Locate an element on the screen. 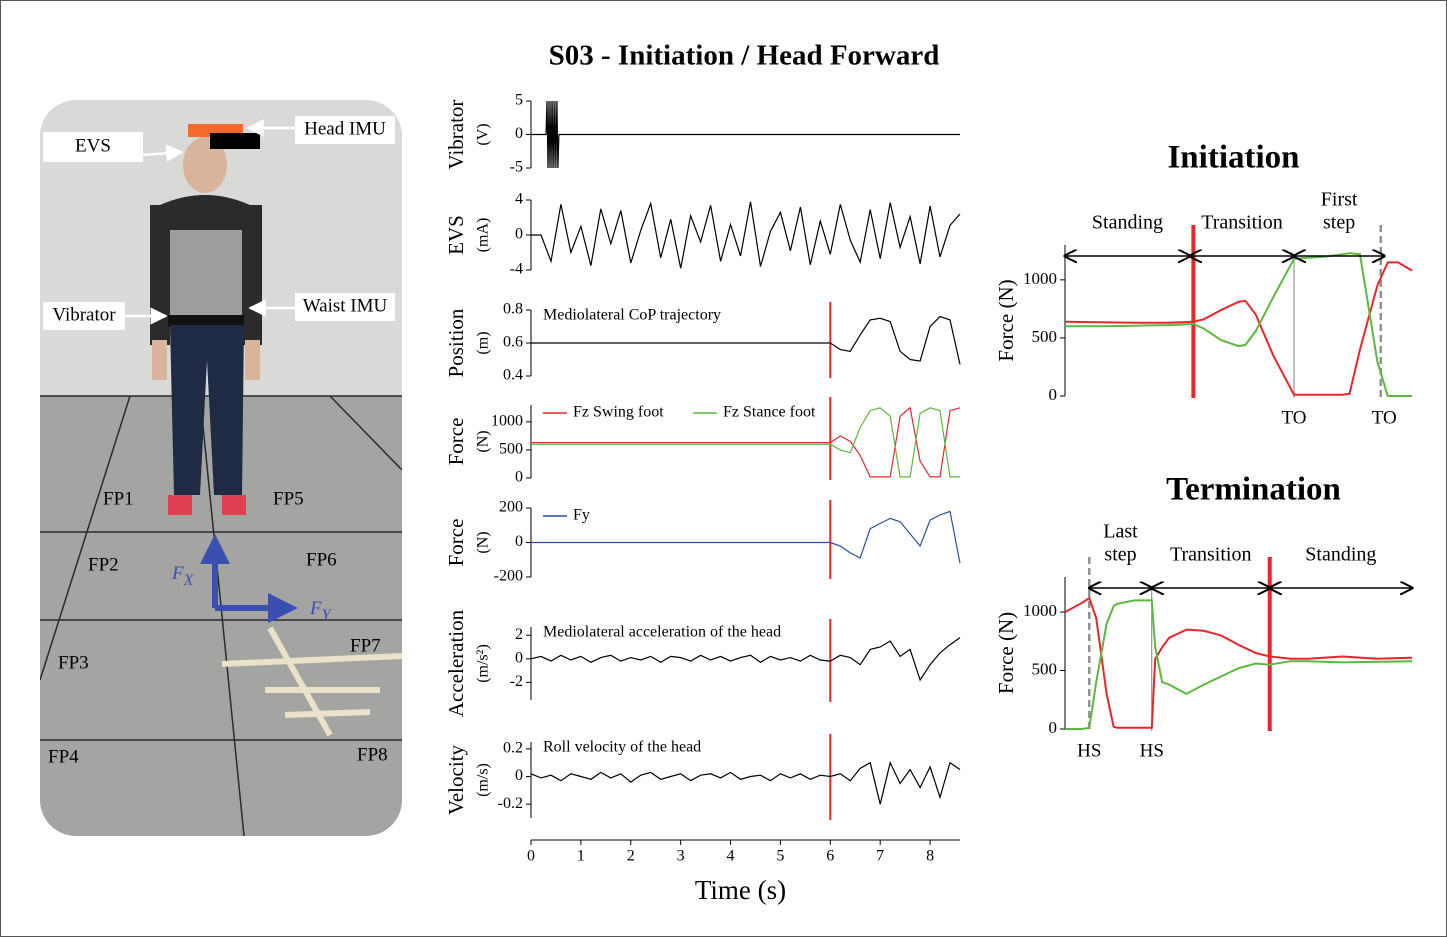 The width and height of the screenshot is (1447, 937). y-tick-label: 0.4 is located at coordinates (513, 375).